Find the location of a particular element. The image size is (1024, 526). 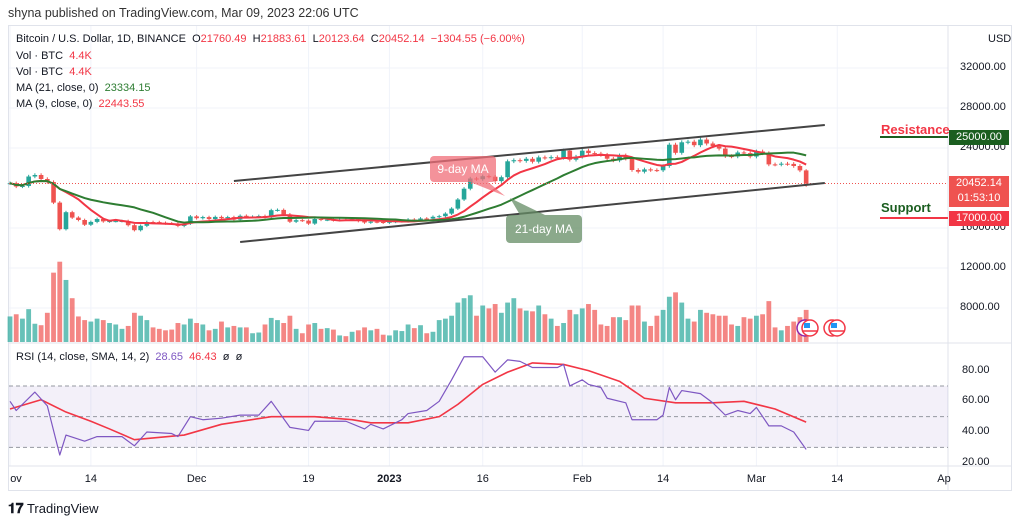

last-price-tag: 20452.14 01:53:10 is located at coordinates (979, 191).